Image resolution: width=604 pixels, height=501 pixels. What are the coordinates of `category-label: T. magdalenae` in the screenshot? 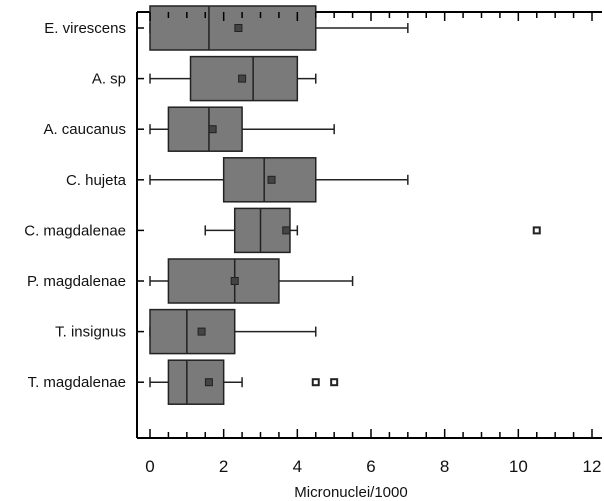 It's located at (77, 382).